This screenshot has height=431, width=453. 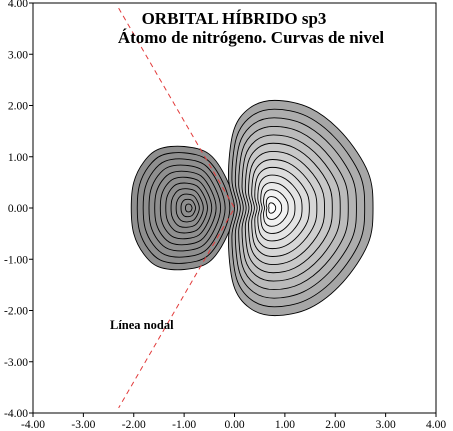 I want to click on y-tick-label: 0.00, so click(x=18, y=209).